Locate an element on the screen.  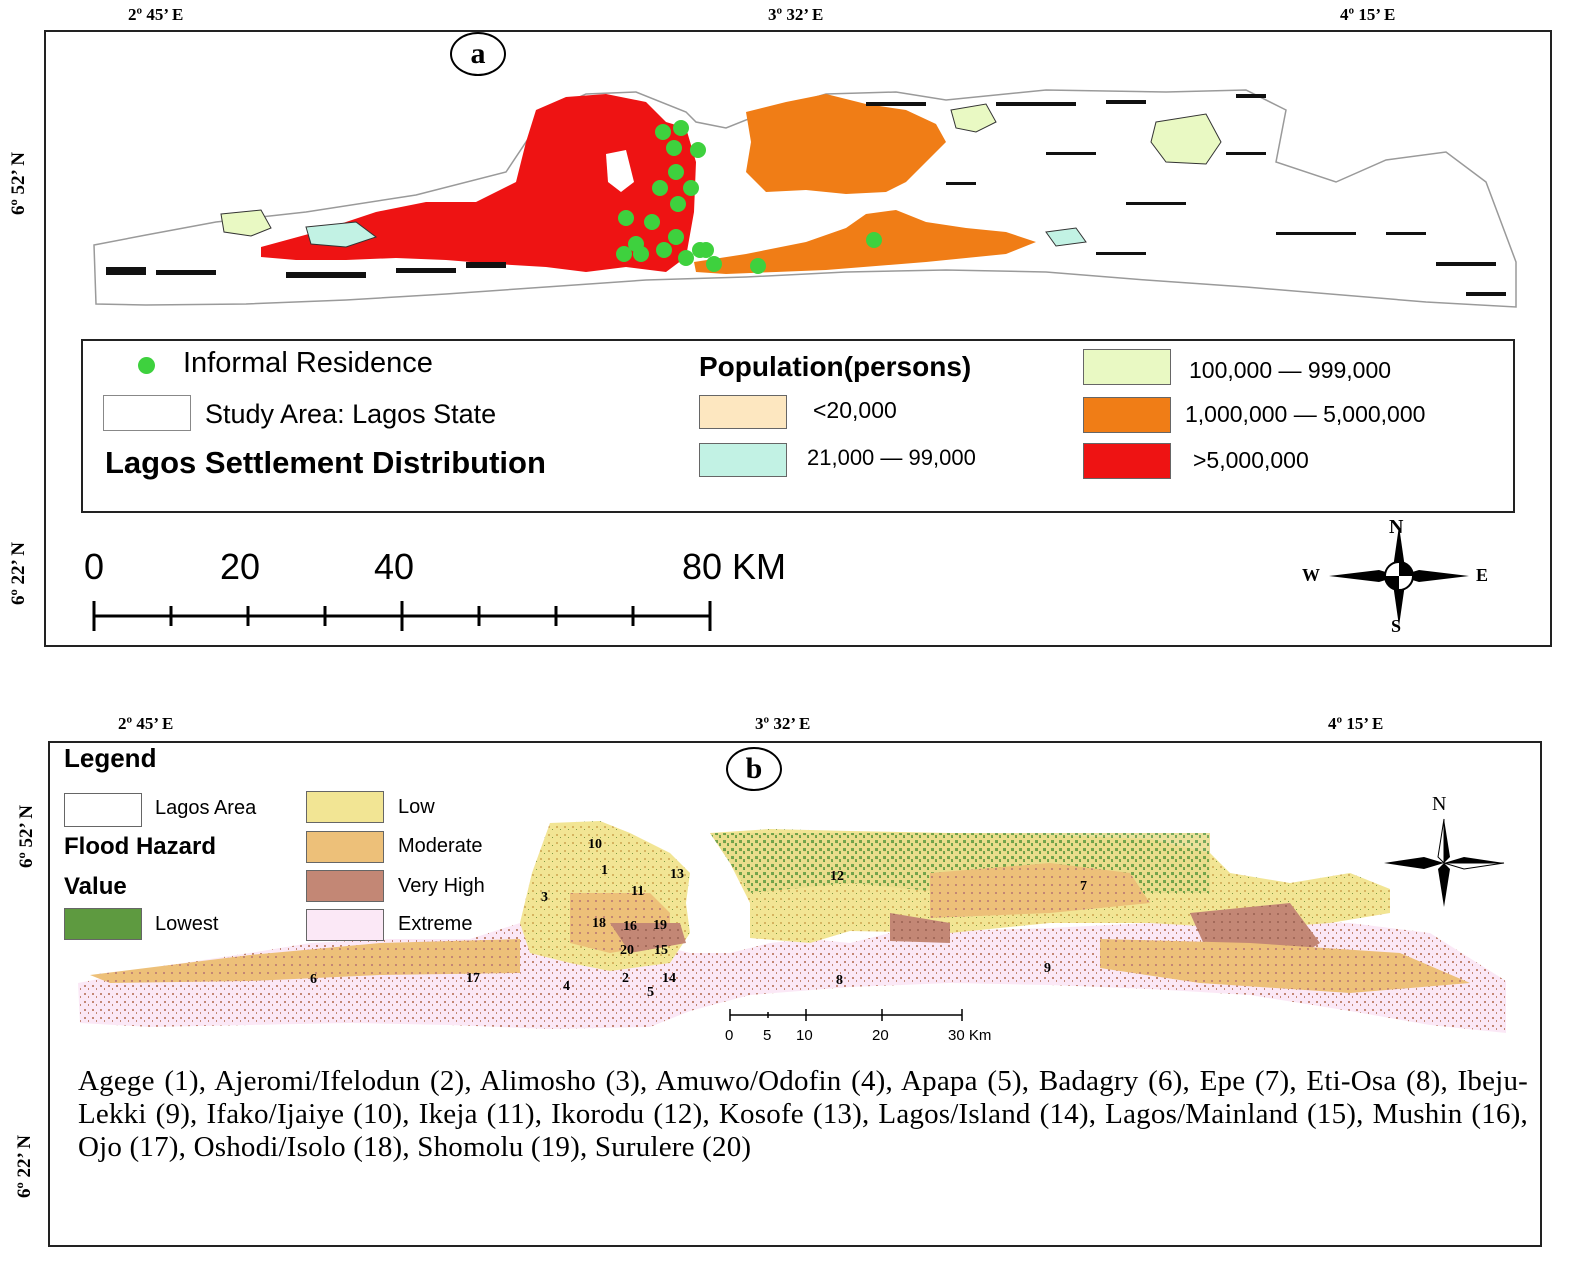
scale-label-20: 20 is located at coordinates (240, 566).